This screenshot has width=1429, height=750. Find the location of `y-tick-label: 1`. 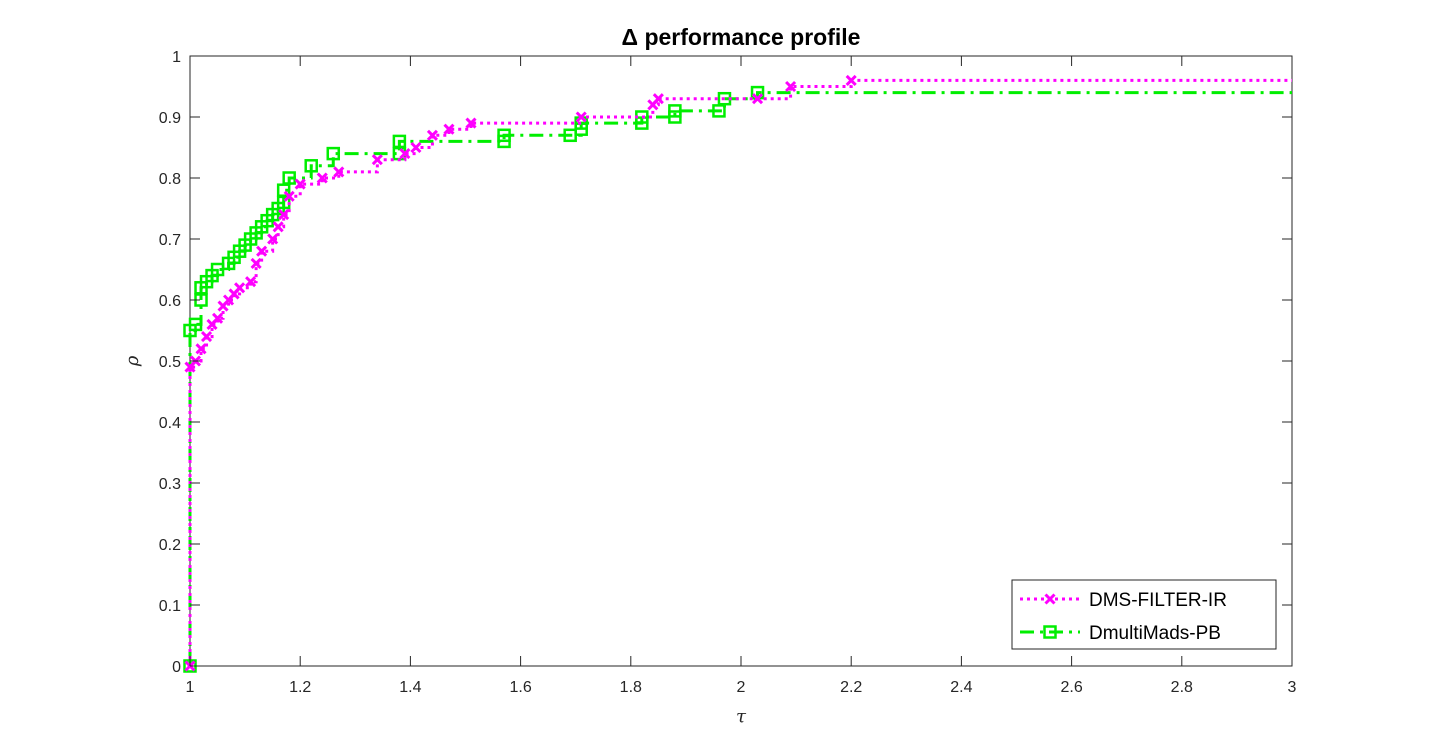

y-tick-label: 1 is located at coordinates (176, 57).